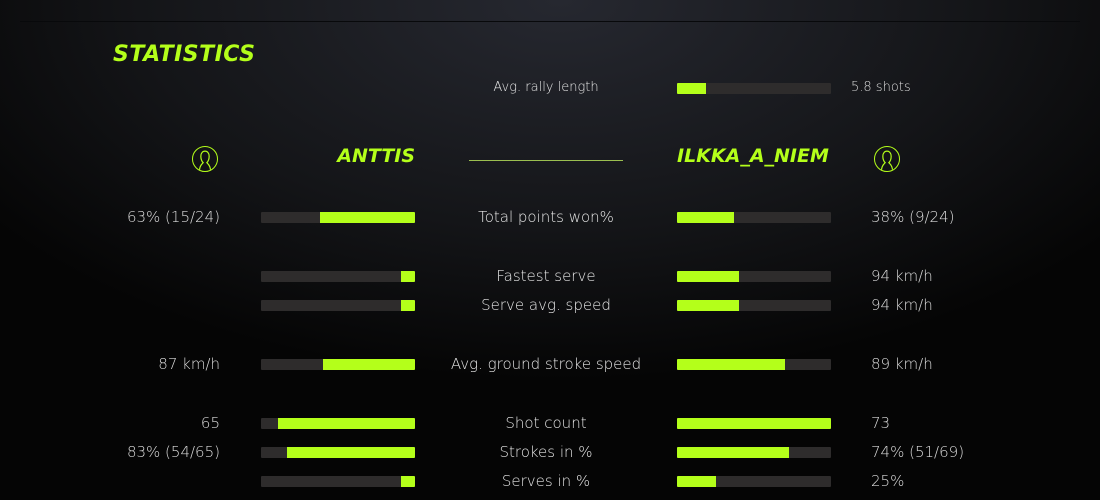 Image resolution: width=1100 pixels, height=500 pixels. Describe the element at coordinates (546, 481) in the screenshot. I see `stat-label: Serves in %` at that location.